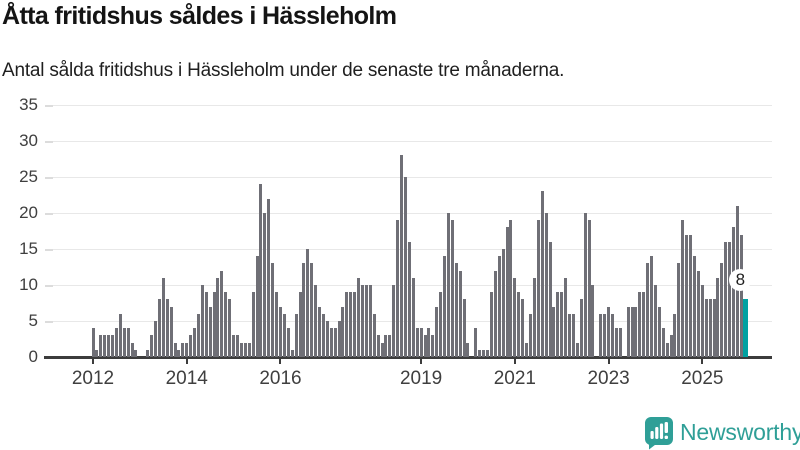 The height and width of the screenshot is (450, 800). I want to click on x-axis-line, so click(411, 357).